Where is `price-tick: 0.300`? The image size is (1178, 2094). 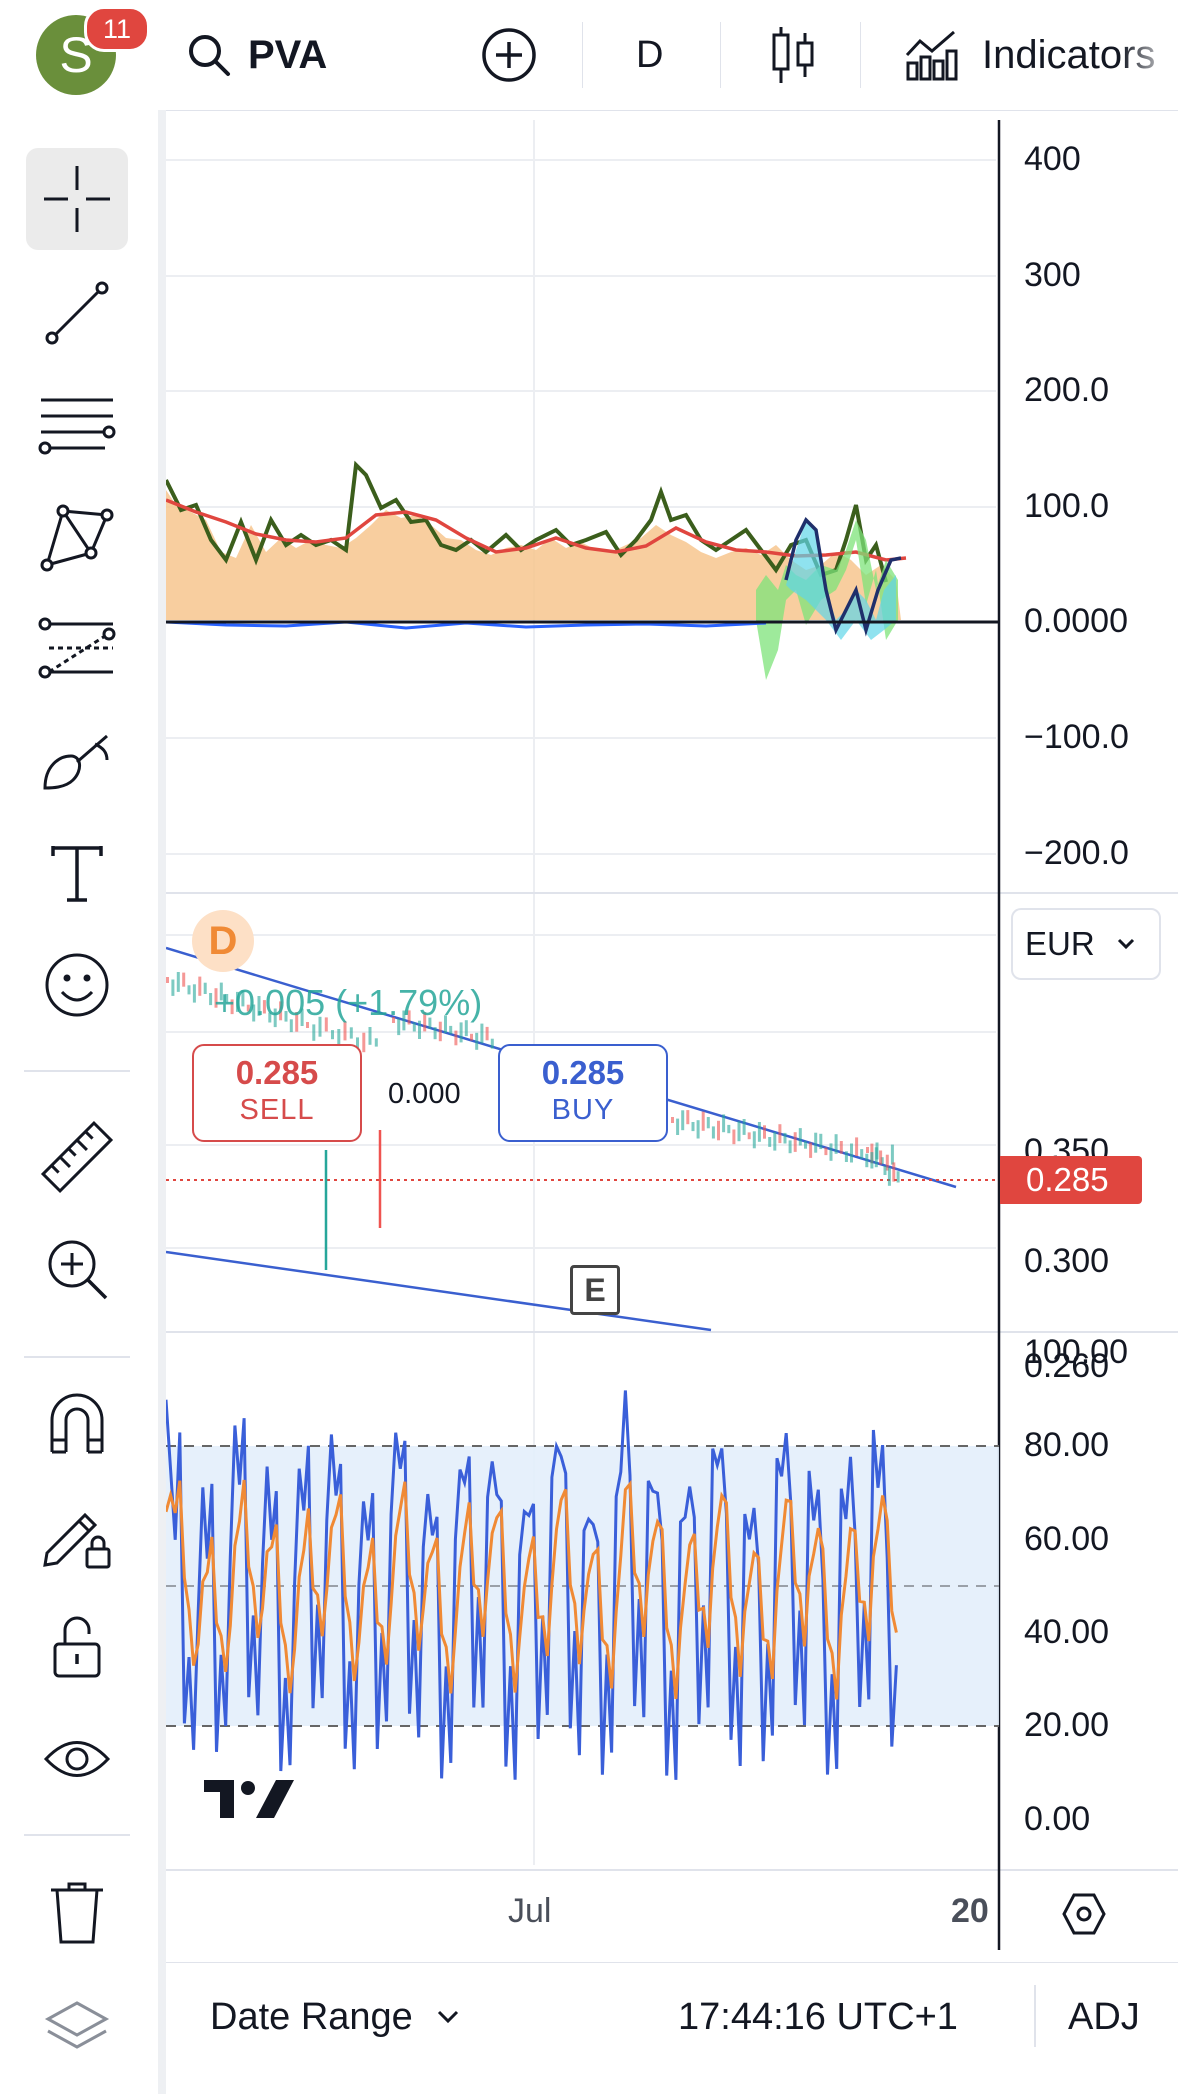 price-tick: 0.300 is located at coordinates (1067, 1261).